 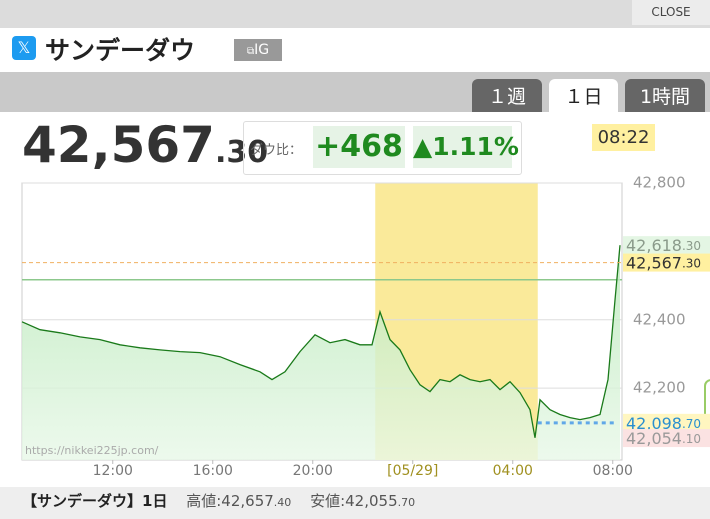 I want to click on x-tick-label: [05/29], so click(x=412, y=471).